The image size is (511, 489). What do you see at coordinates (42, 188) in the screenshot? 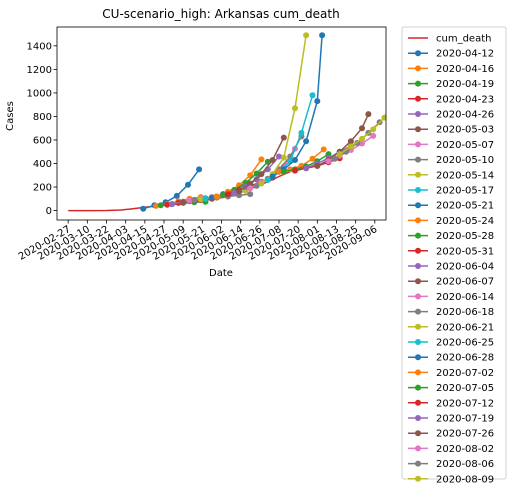
I see `y-tick-label: 200` at bounding box center [42, 188].